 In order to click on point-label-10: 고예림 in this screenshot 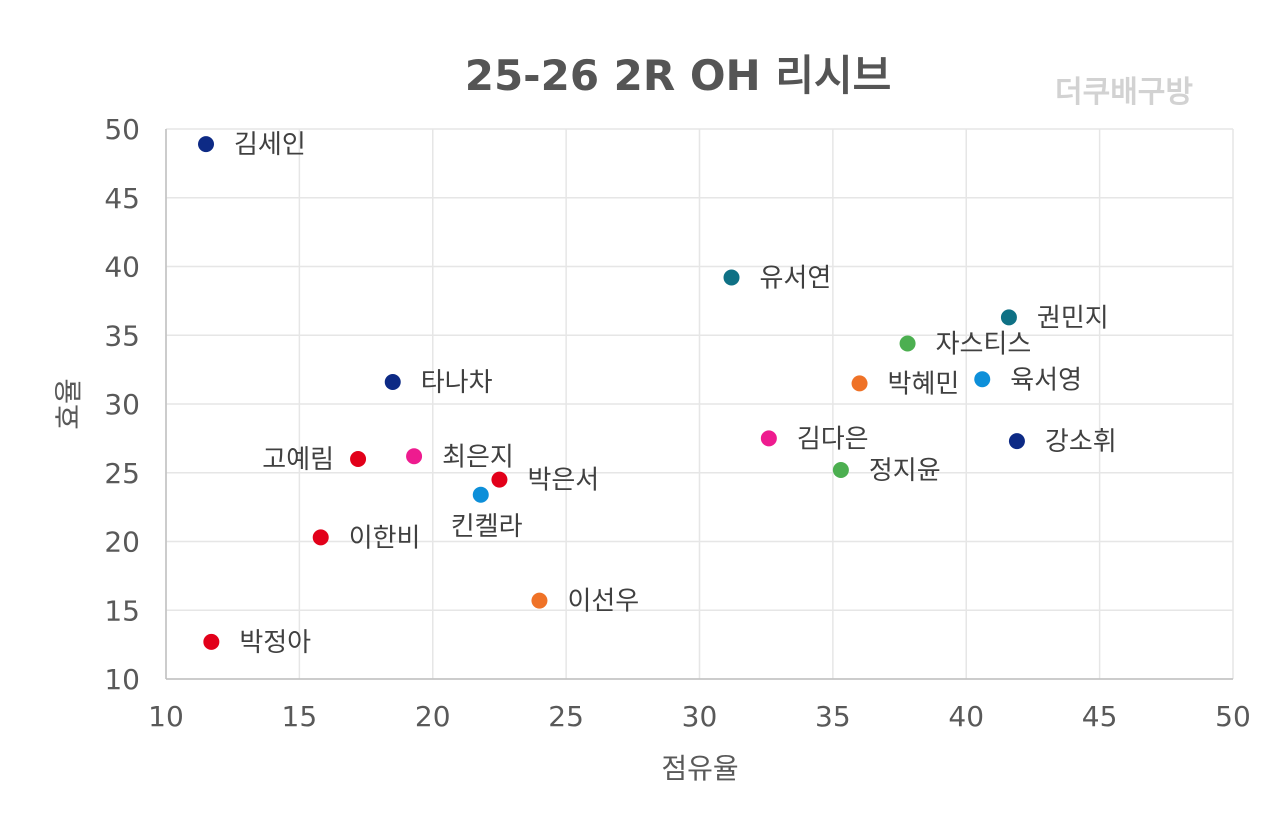, I will do `click(298, 460)`.